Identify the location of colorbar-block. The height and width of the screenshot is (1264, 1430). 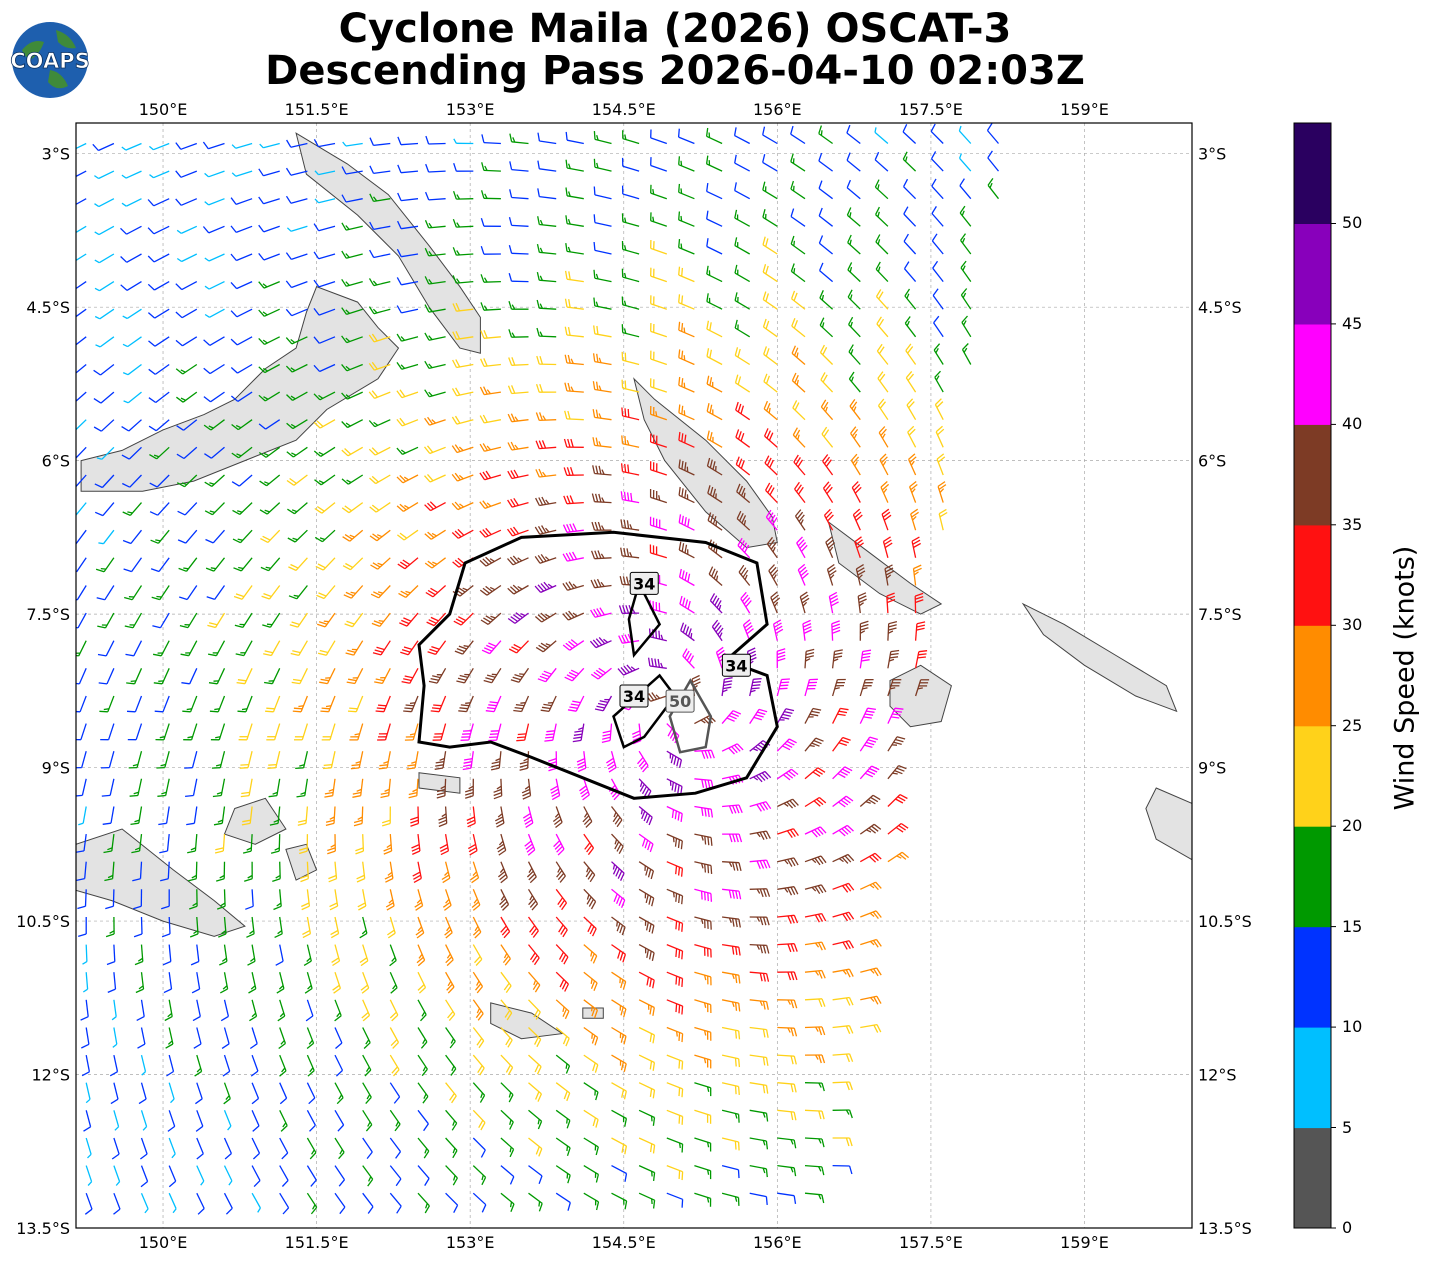
(1312, 475).